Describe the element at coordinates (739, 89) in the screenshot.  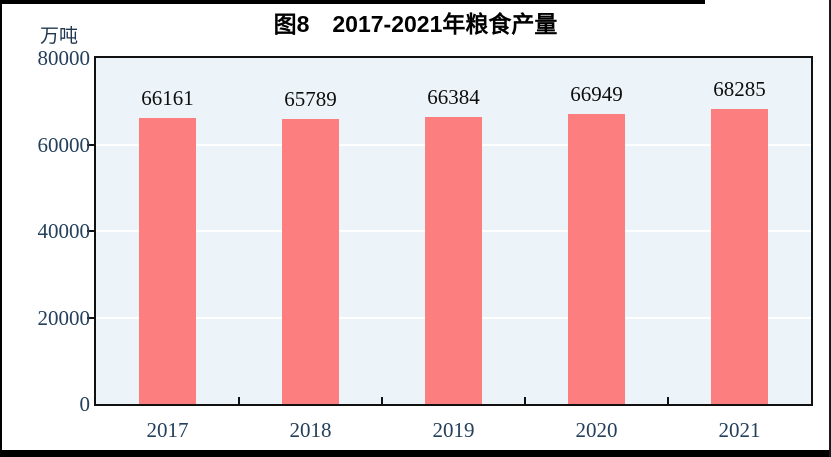
I see `bar-value-label: 68285` at that location.